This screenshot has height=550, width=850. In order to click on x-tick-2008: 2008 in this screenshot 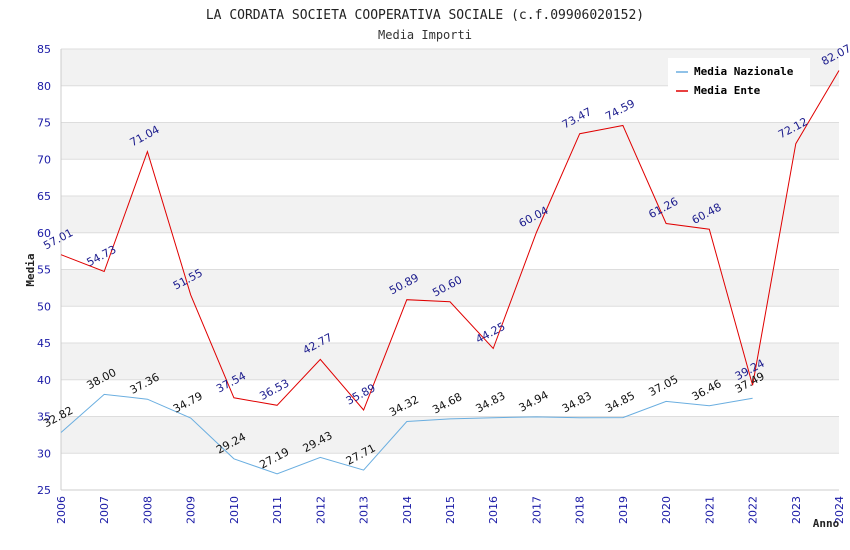, I will do `click(147, 510)`.